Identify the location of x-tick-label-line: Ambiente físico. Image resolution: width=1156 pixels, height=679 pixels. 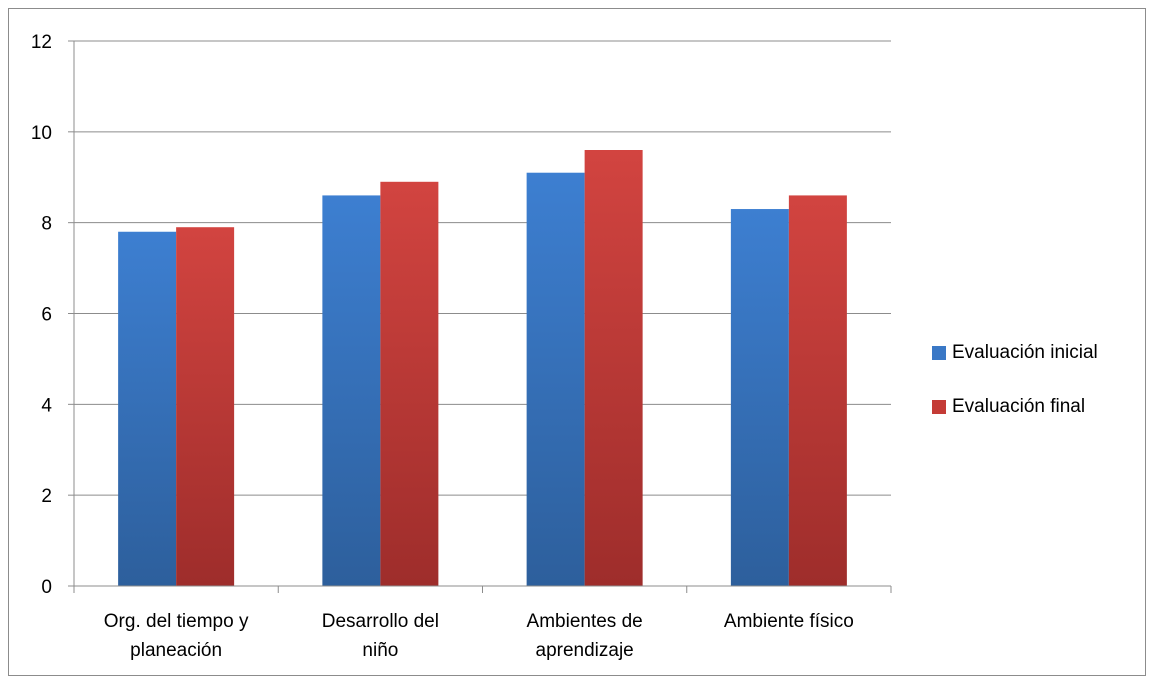
(789, 621).